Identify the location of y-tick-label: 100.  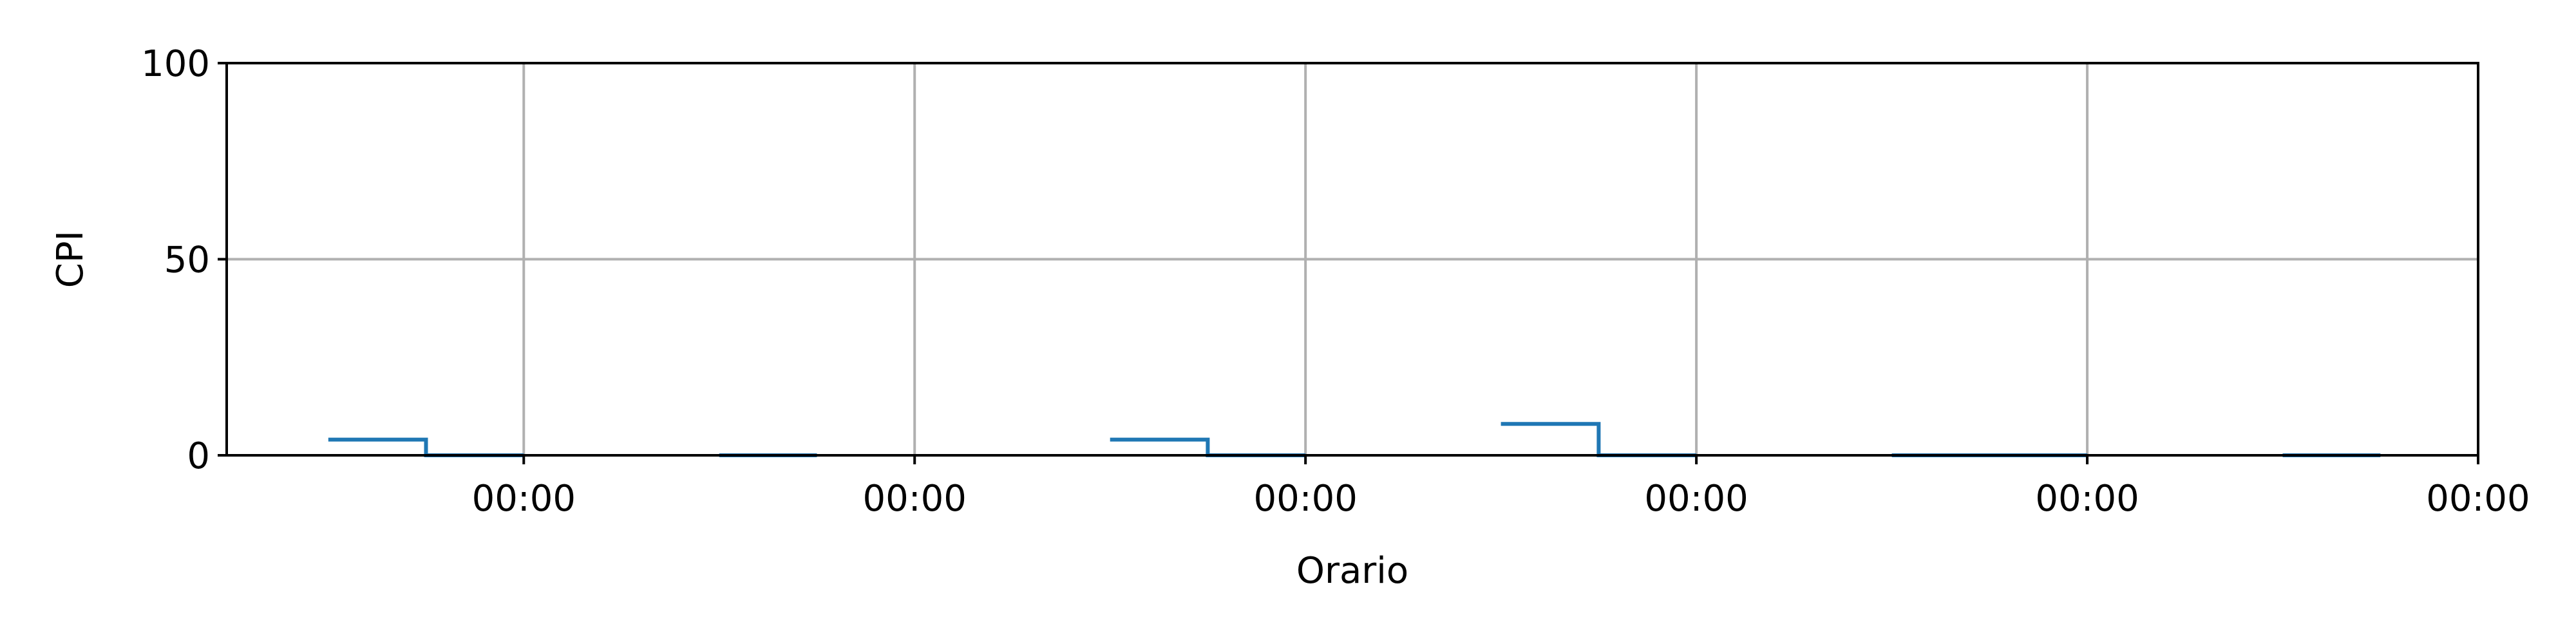
(175, 64).